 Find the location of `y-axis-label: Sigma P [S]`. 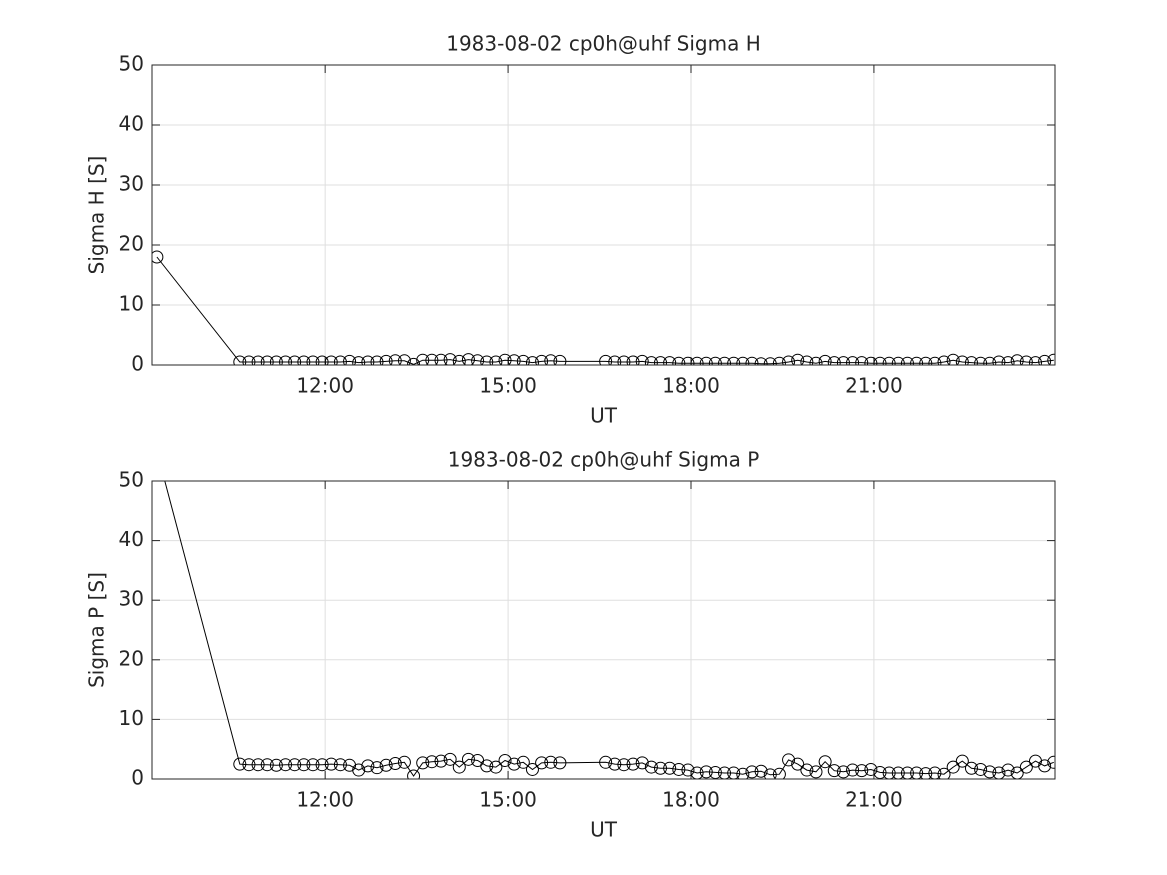

y-axis-label: Sigma P [S] is located at coordinates (97, 630).